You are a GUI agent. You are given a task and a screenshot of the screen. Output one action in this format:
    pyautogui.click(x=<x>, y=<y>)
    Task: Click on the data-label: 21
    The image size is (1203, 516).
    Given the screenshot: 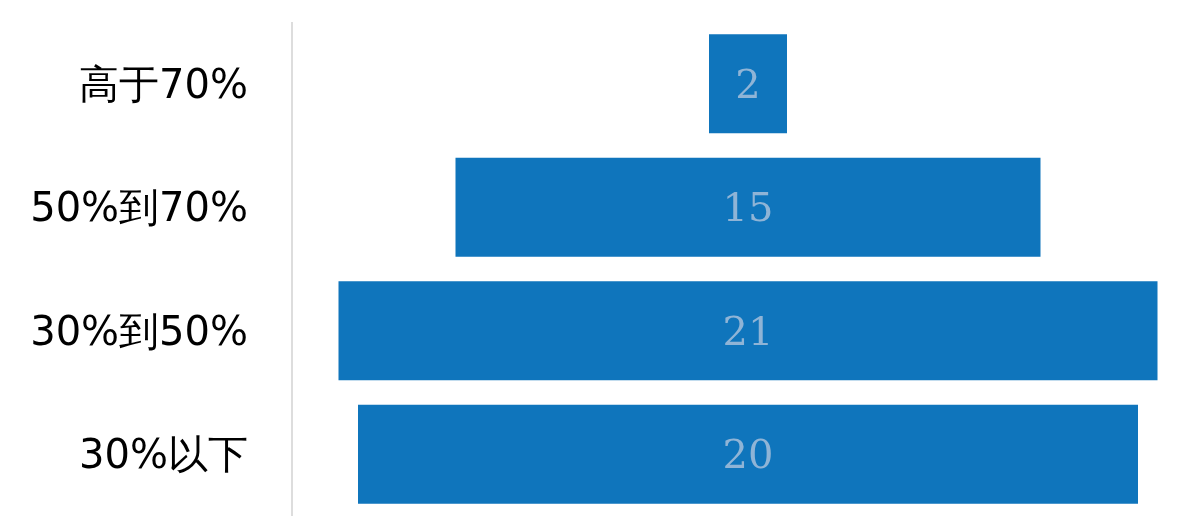 What is the action you would take?
    pyautogui.click(x=748, y=330)
    